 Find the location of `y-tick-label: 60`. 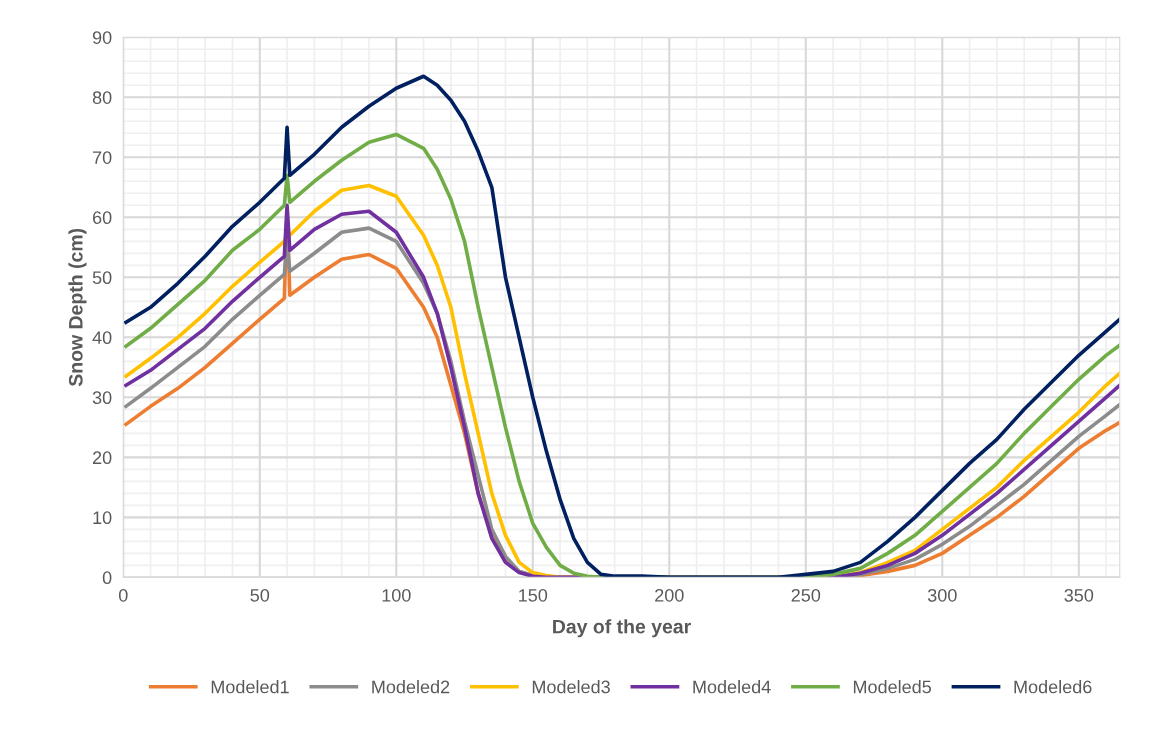

y-tick-label: 60 is located at coordinates (102, 218).